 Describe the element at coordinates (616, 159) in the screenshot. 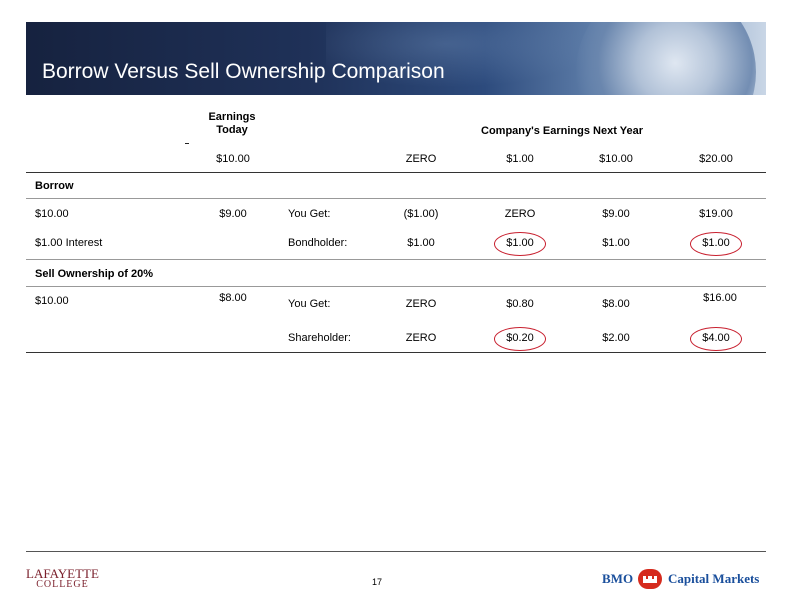

I see `scenario-header-2: $10.00` at that location.